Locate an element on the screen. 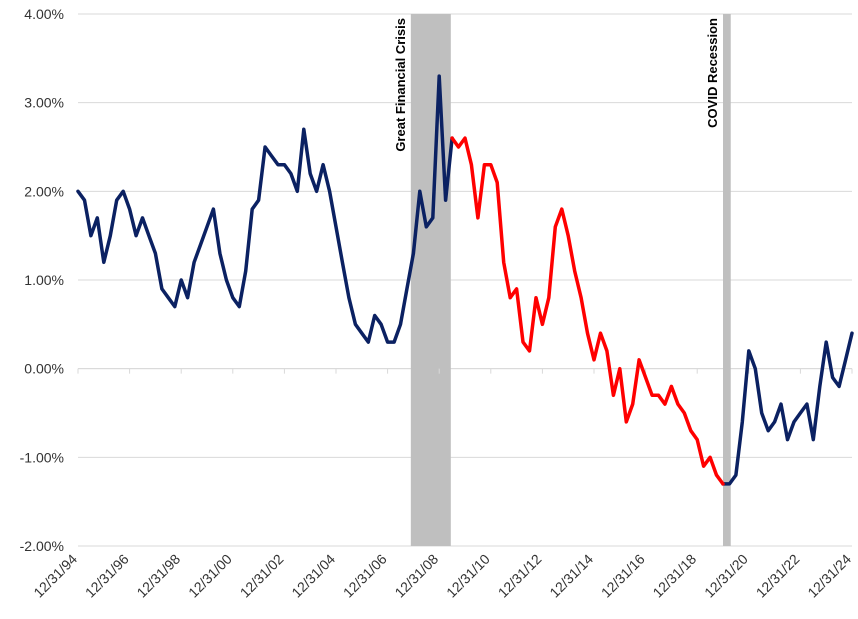 Image resolution: width=858 pixels, height=619 pixels. x-tick-label: 12/31/14 is located at coordinates (571, 576).